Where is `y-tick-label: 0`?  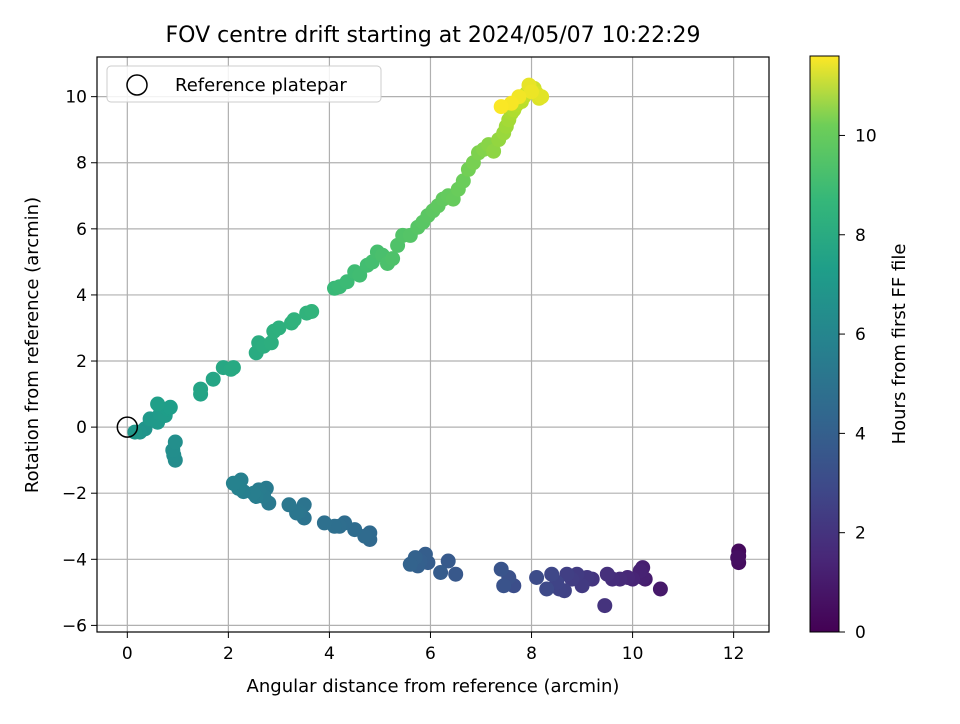 y-tick-label: 0 is located at coordinates (81, 428).